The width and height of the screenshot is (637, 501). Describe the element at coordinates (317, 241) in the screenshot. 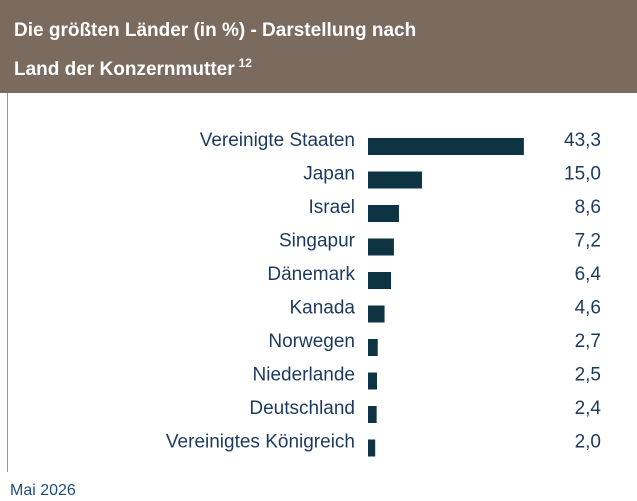

I see `category-label: Singapur` at that location.